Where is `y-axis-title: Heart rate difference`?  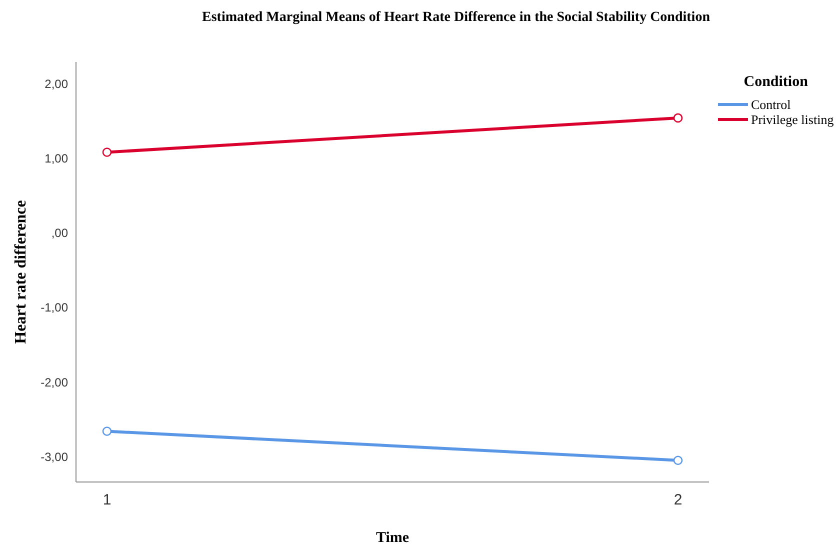 y-axis-title: Heart rate difference is located at coordinates (21, 272).